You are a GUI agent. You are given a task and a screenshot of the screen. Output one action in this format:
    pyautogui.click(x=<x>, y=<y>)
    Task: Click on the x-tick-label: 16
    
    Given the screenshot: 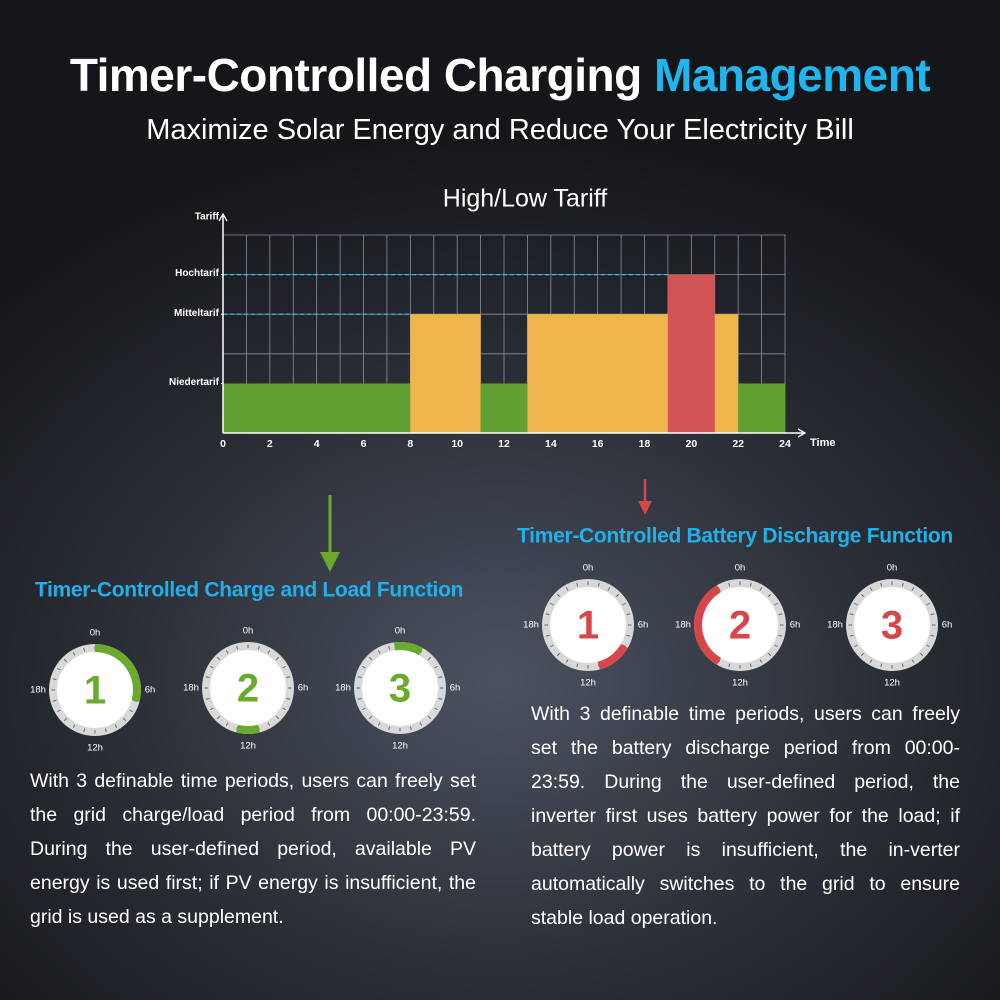 What is the action you would take?
    pyautogui.click(x=598, y=444)
    